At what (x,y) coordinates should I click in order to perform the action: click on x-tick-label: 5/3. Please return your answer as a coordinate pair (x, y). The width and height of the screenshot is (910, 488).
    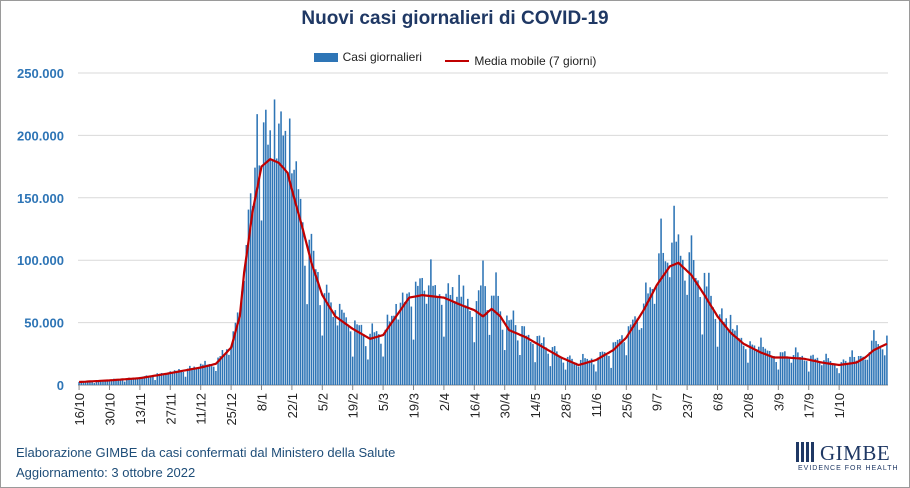
    Looking at the image, I should click on (383, 402).